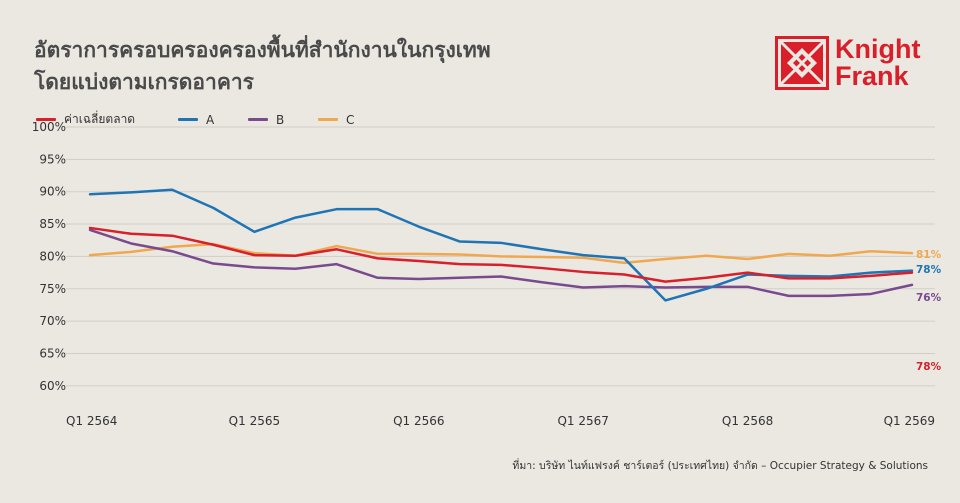 This screenshot has height=503, width=960. Describe the element at coordinates (878, 49) in the screenshot. I see `logo-word-knight: Knight` at that location.